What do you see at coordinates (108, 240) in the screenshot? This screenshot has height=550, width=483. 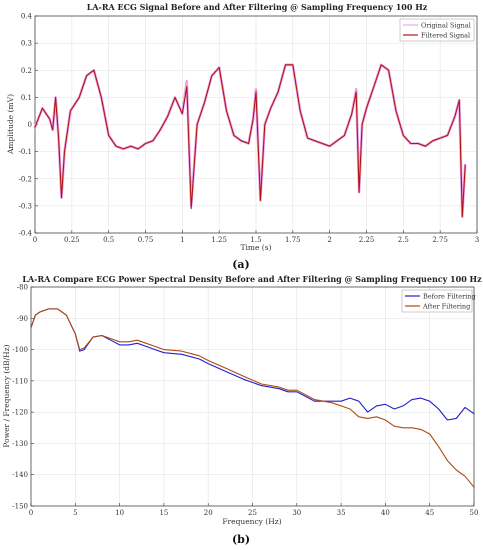 I see `chart-a-xtick-label: 0.5` at bounding box center [108, 240].